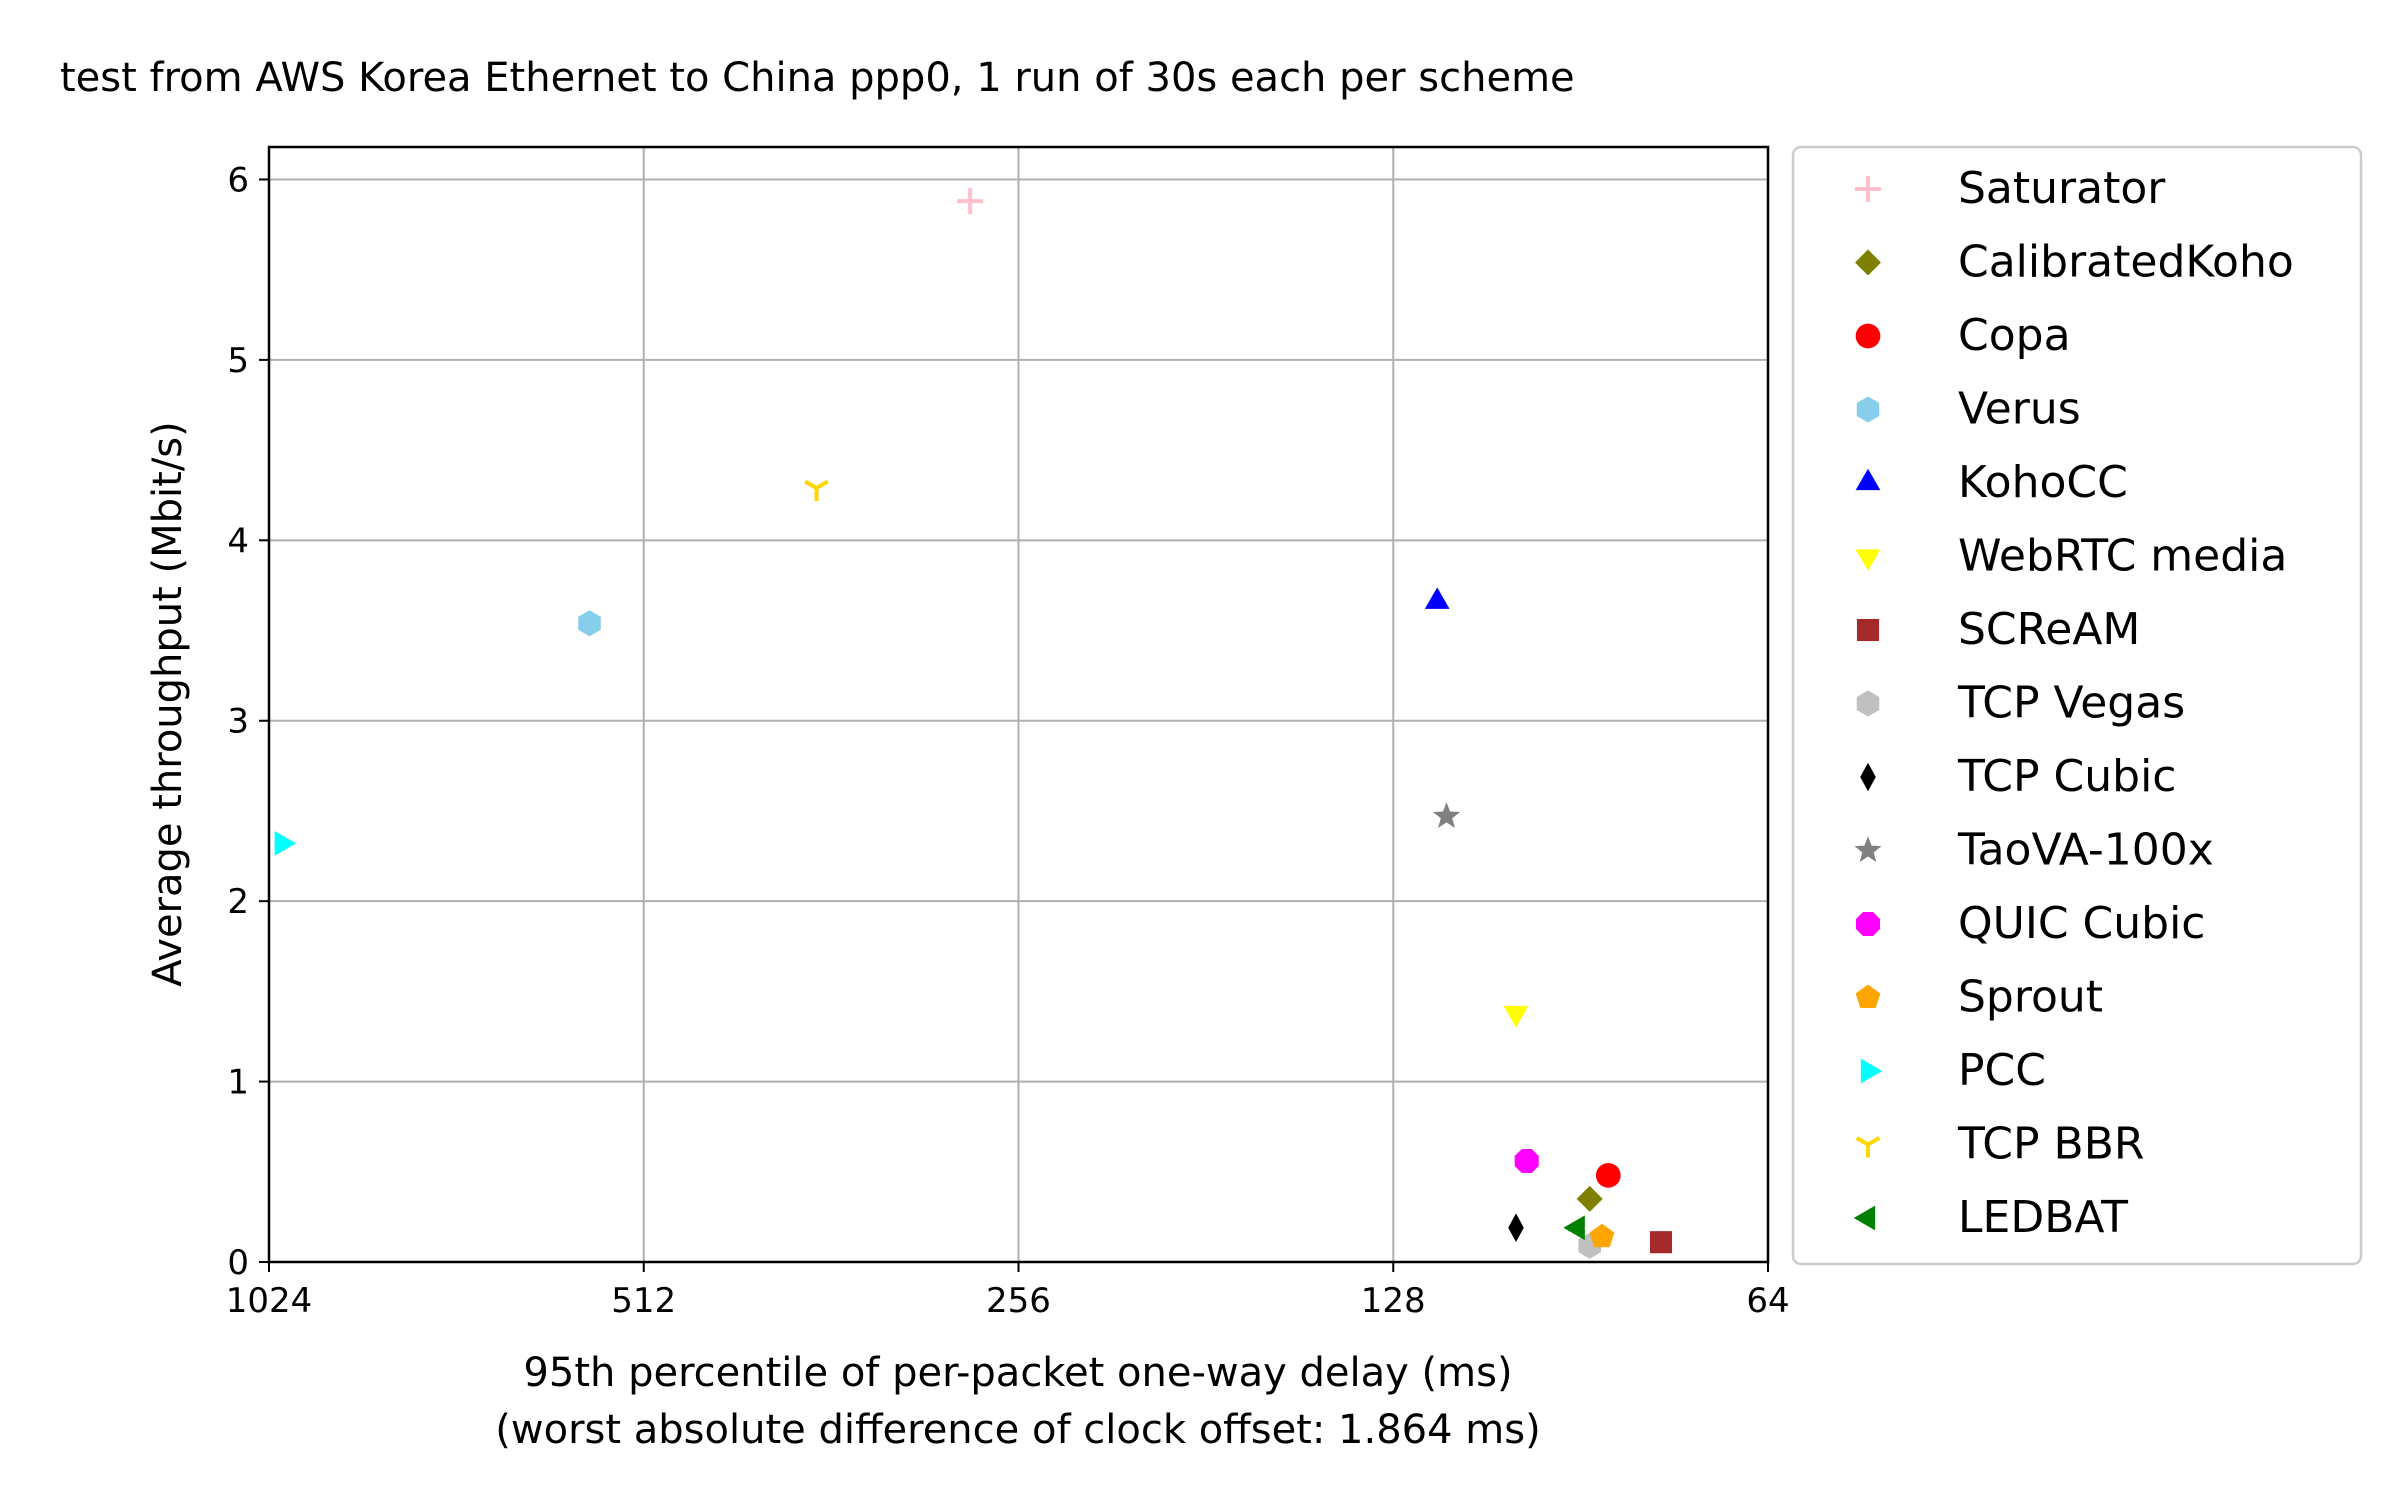 This screenshot has width=2404, height=1505. Describe the element at coordinates (1437, 598) in the screenshot. I see `point-kohocc` at that location.